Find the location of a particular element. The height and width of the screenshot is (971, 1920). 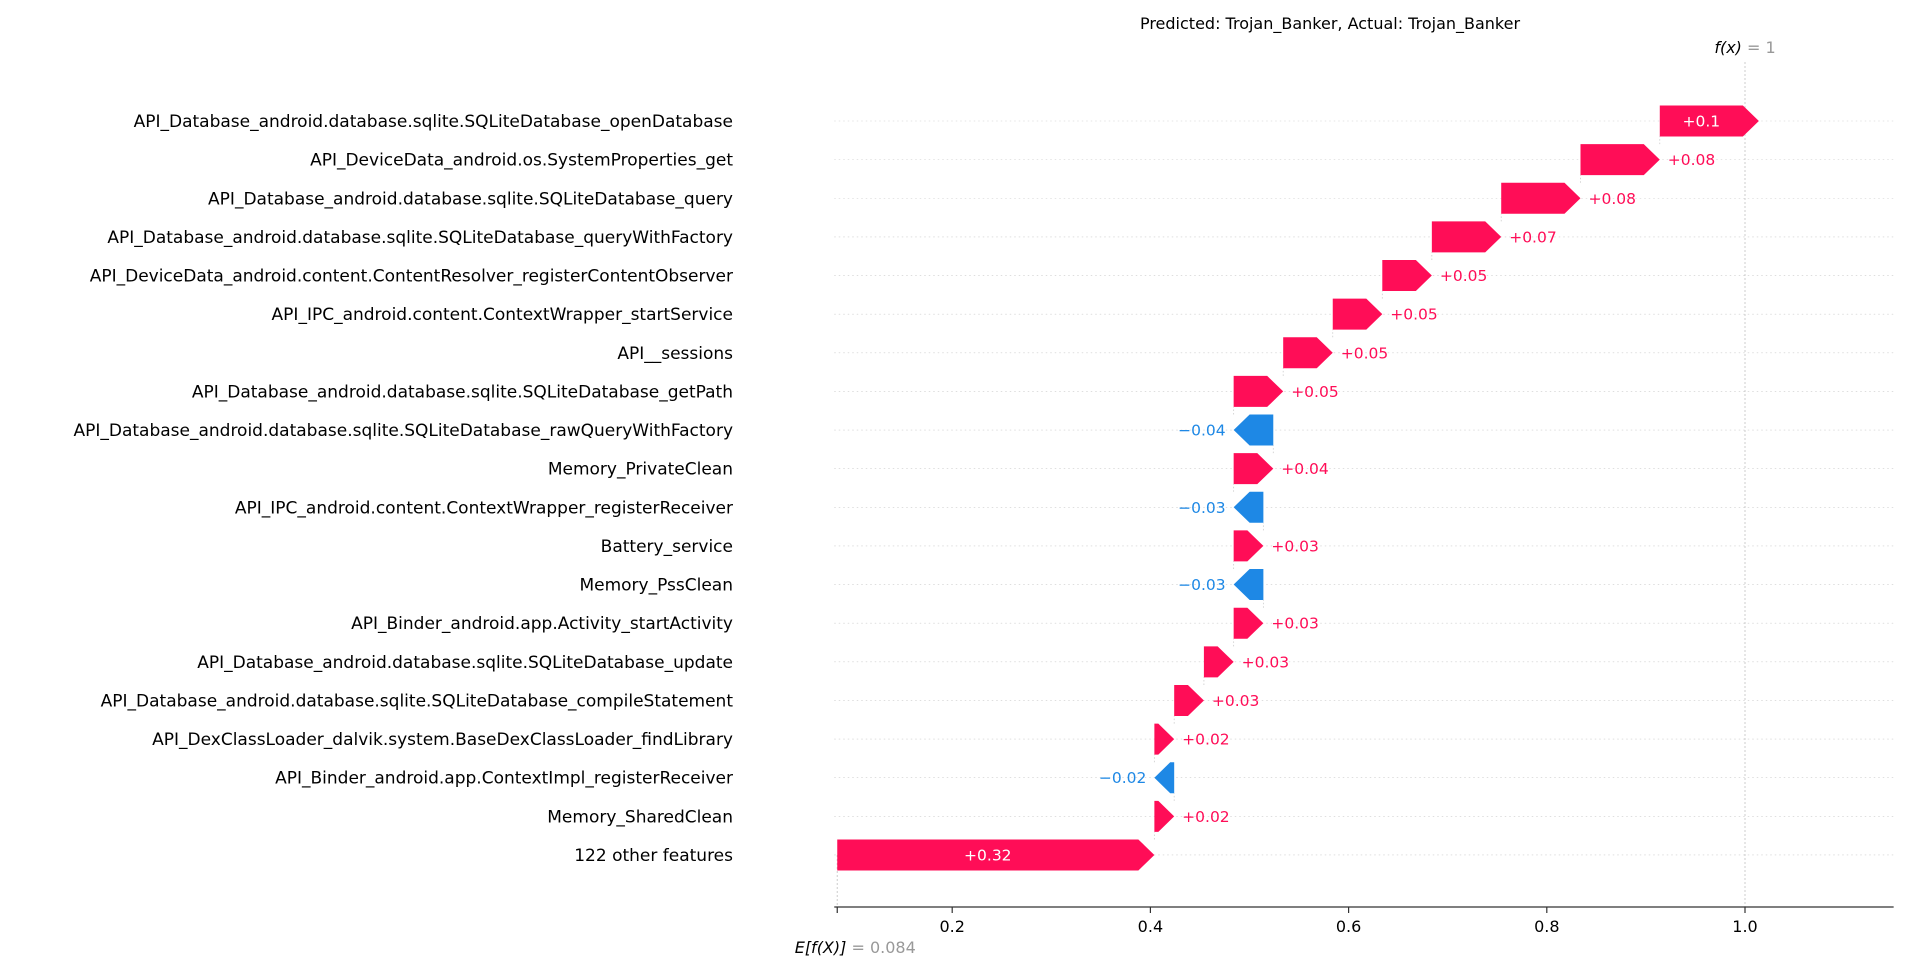

feature-name-label: Memory_PrivateClean is located at coordinates (640, 470).